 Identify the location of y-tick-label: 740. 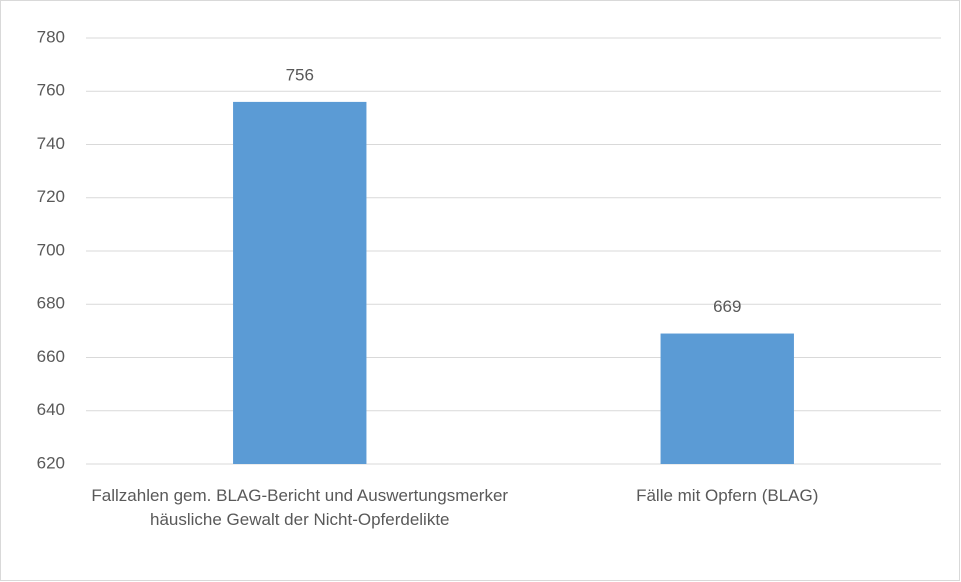
(51, 143).